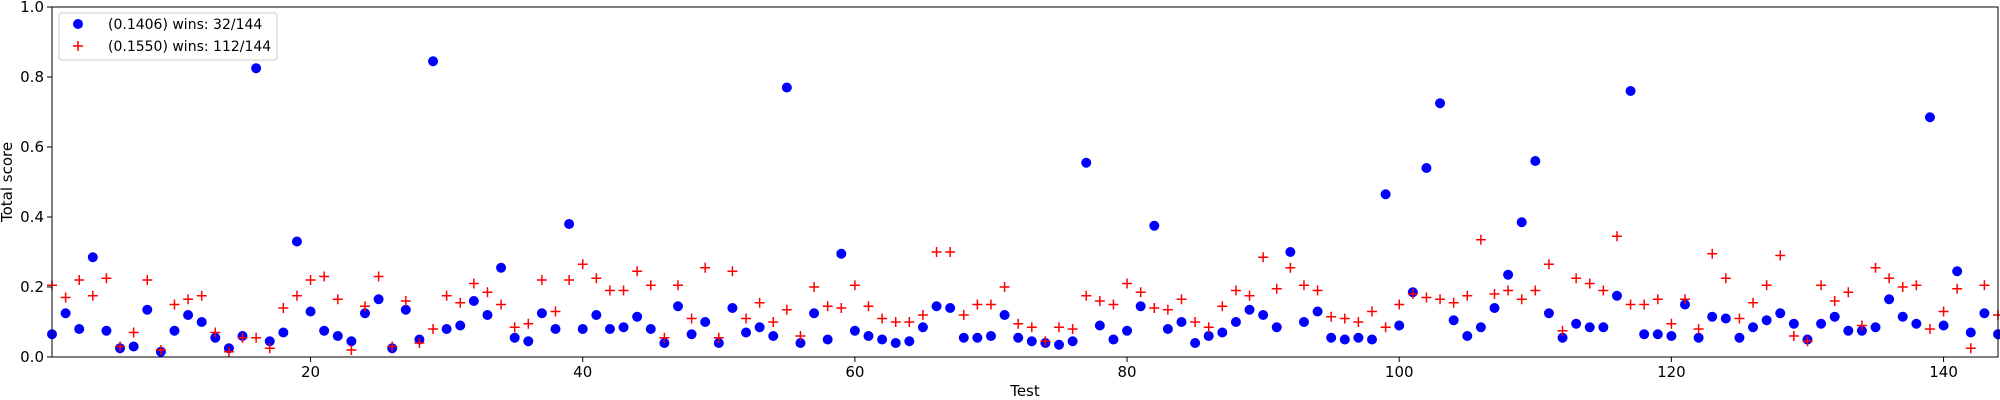 The image size is (2000, 400). Describe the element at coordinates (1943, 372) in the screenshot. I see `x-tick-label: 140` at that location.